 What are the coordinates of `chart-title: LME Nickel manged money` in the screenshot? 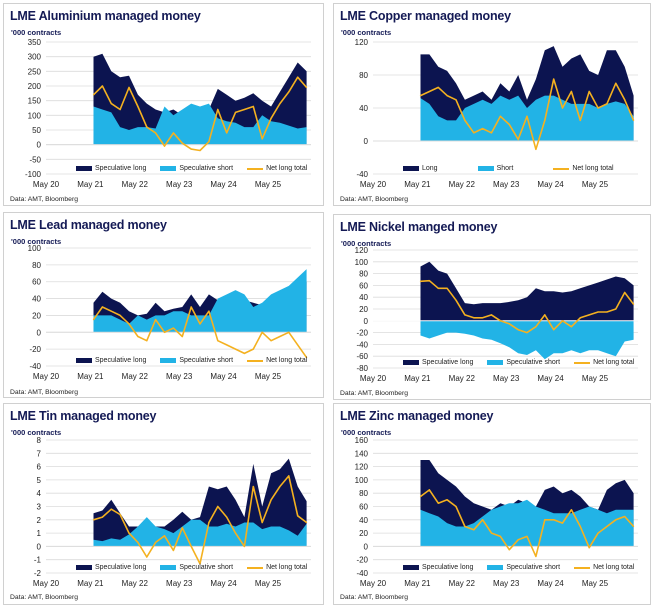 It's located at (419, 227).